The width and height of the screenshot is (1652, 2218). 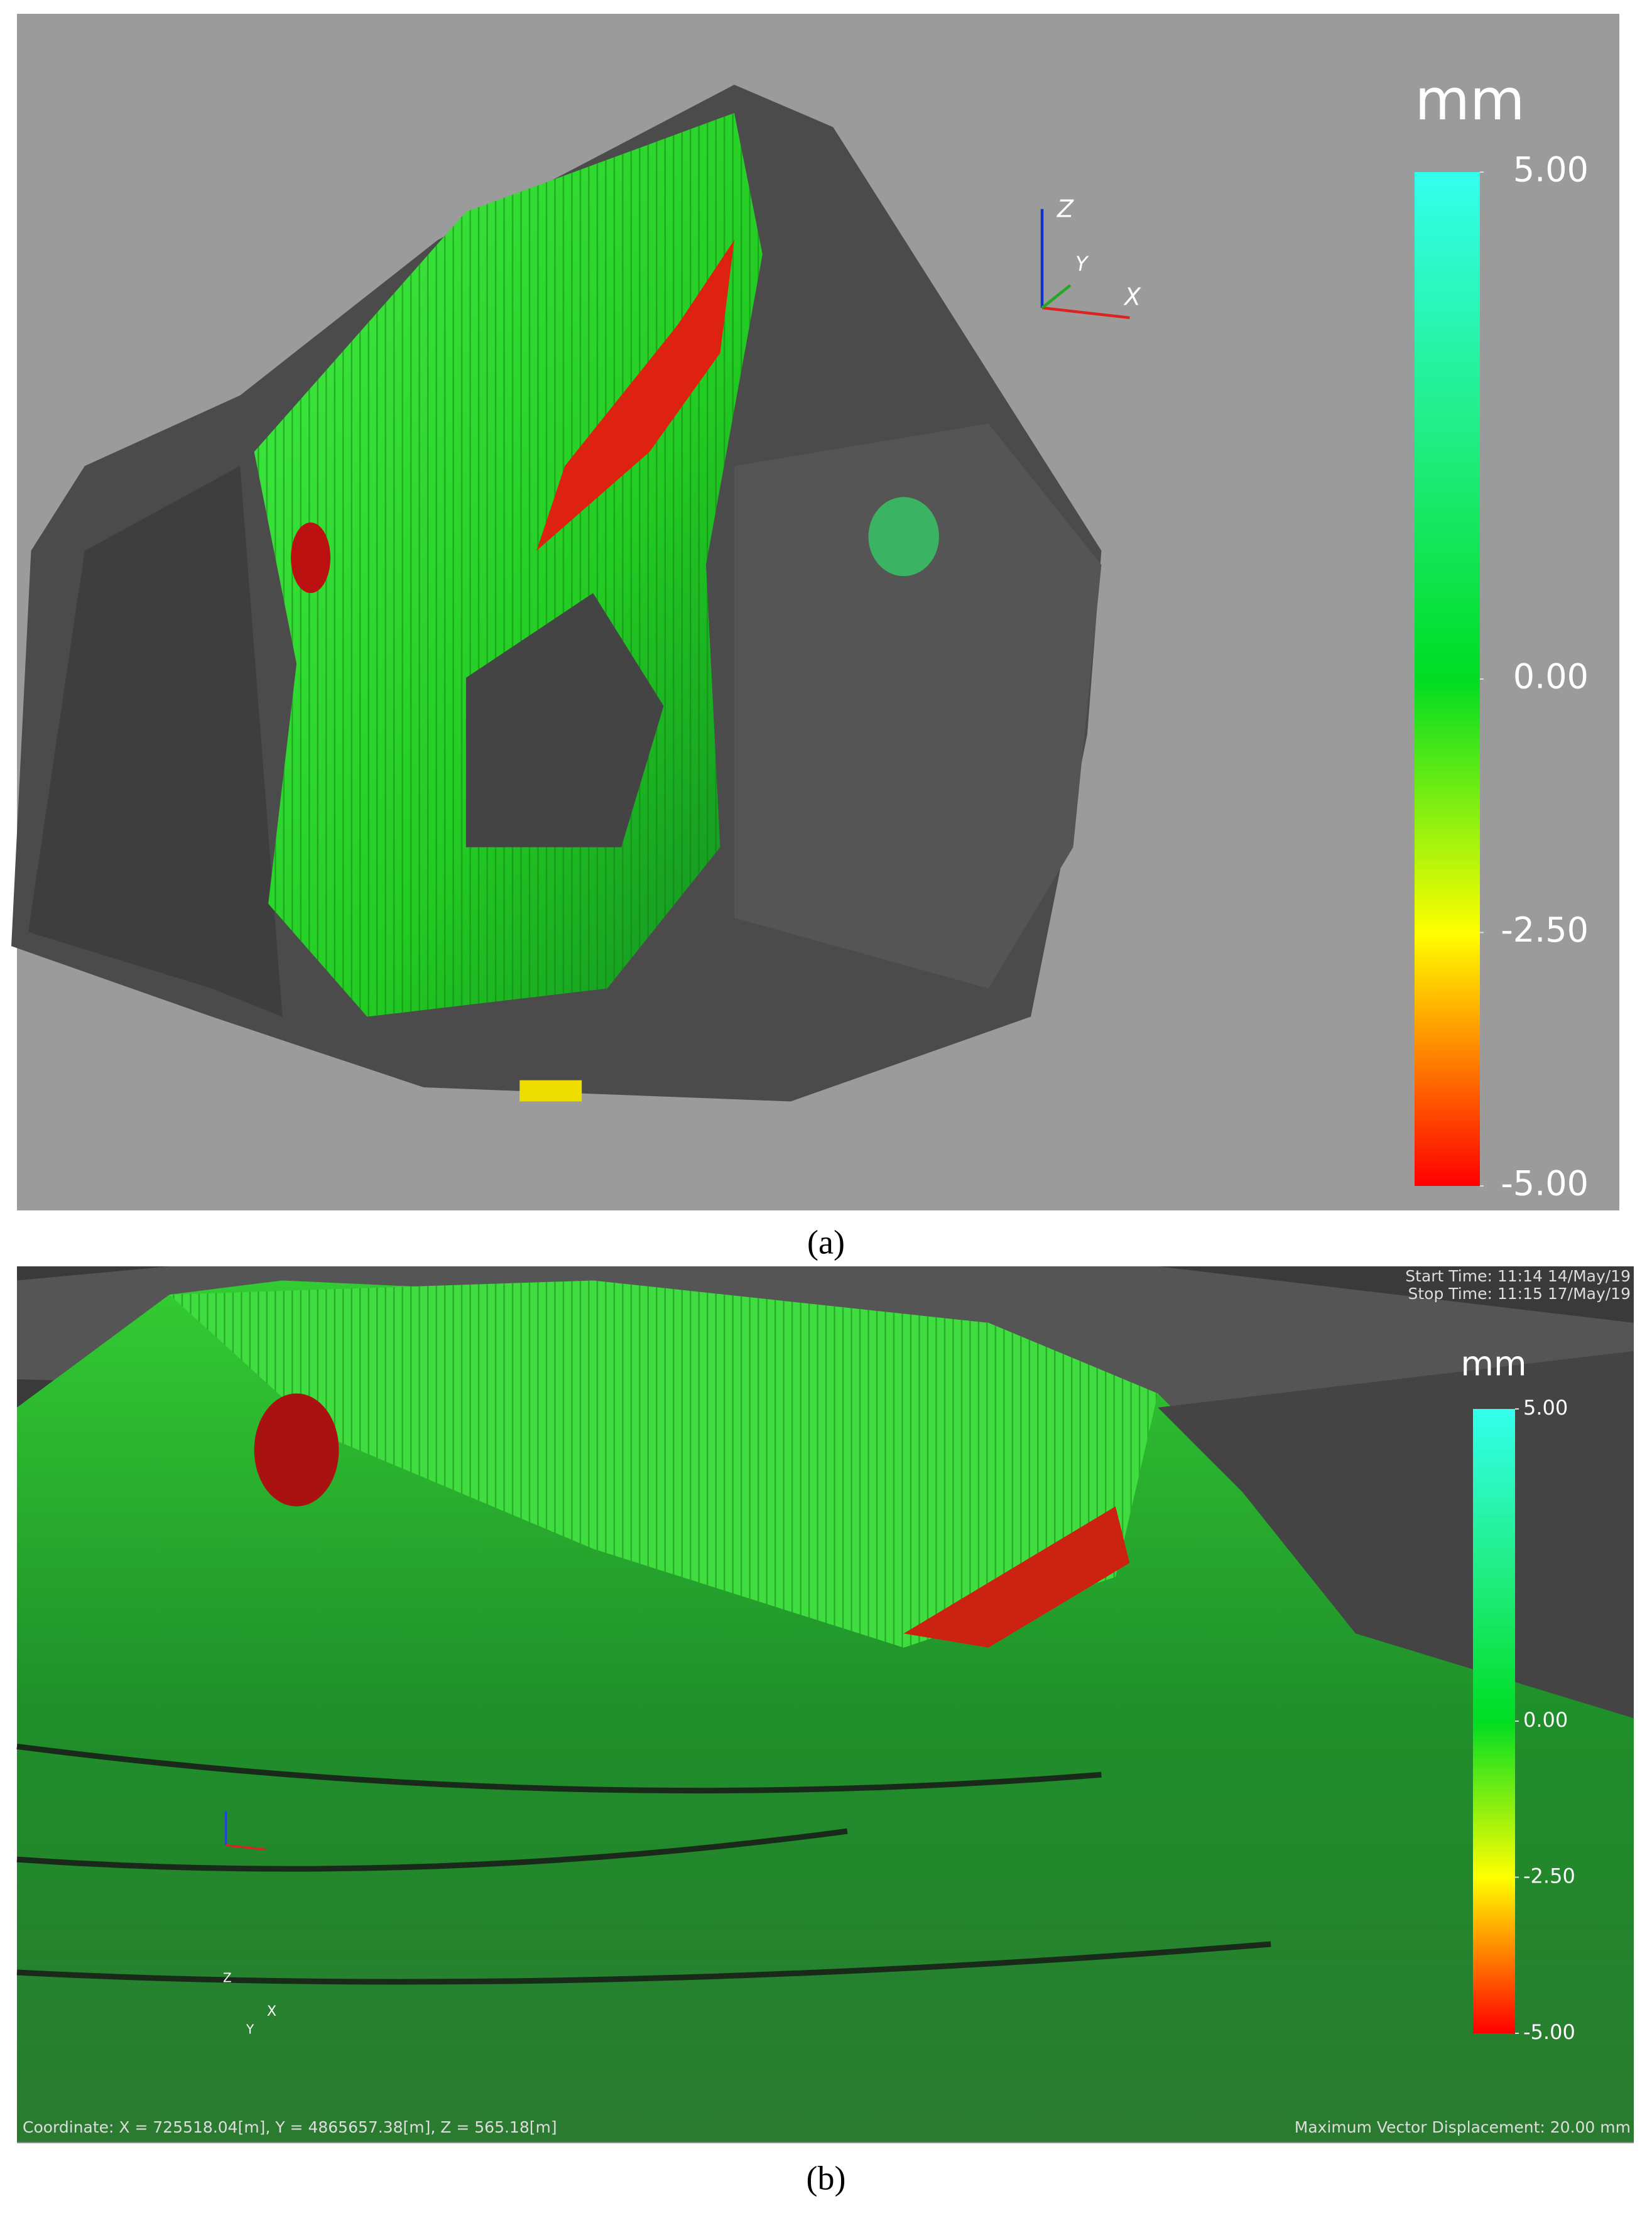 What do you see at coordinates (1520, 1294) in the screenshot?
I see `stop-time: Stop Time: 11:15 17/May/19` at bounding box center [1520, 1294].